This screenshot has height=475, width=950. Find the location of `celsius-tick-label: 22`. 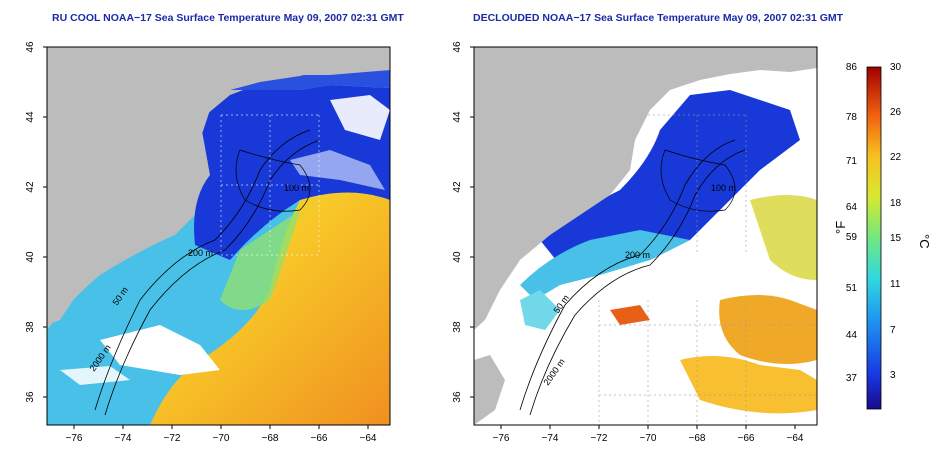

celsius-tick-label: 22 is located at coordinates (896, 157).